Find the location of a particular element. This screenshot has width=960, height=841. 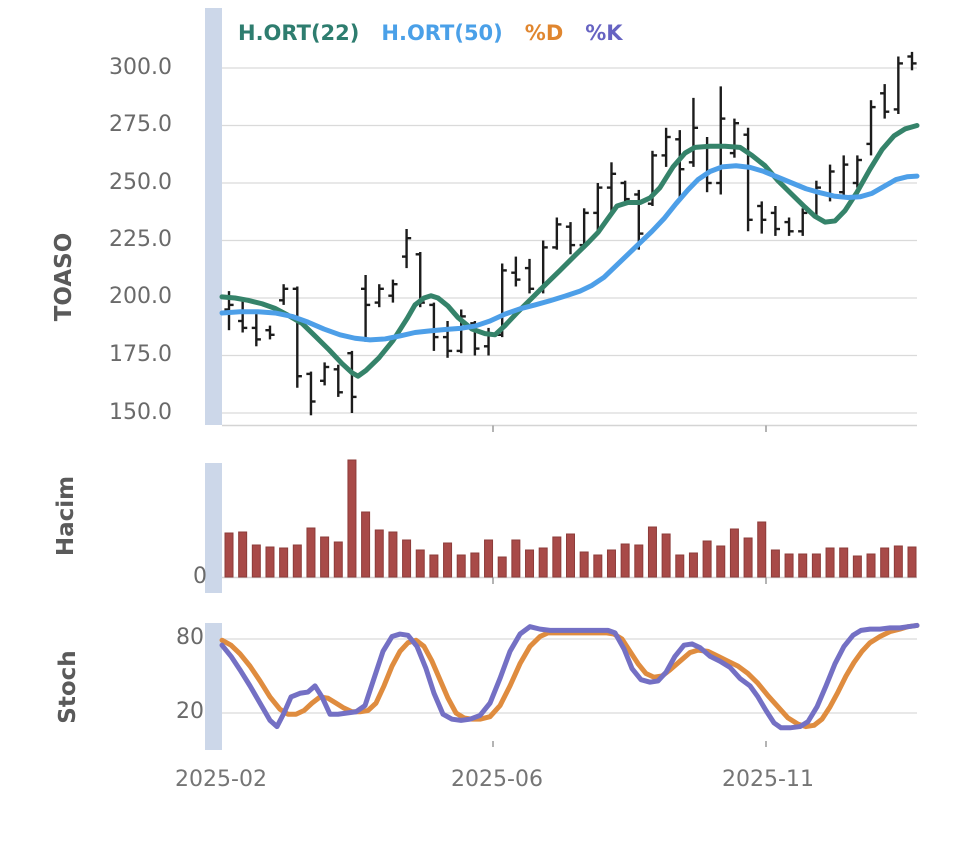

volume-panel-title: Hacim is located at coordinates (66, 516).